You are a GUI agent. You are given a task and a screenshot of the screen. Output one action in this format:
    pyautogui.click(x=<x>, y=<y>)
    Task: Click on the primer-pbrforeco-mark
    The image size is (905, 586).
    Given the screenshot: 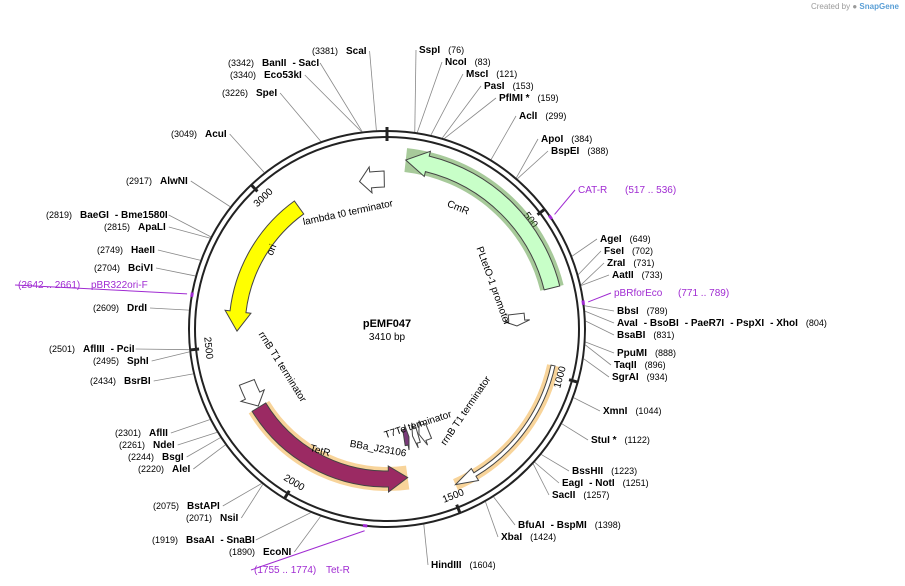 What is the action you would take?
    pyautogui.click(x=583, y=302)
    